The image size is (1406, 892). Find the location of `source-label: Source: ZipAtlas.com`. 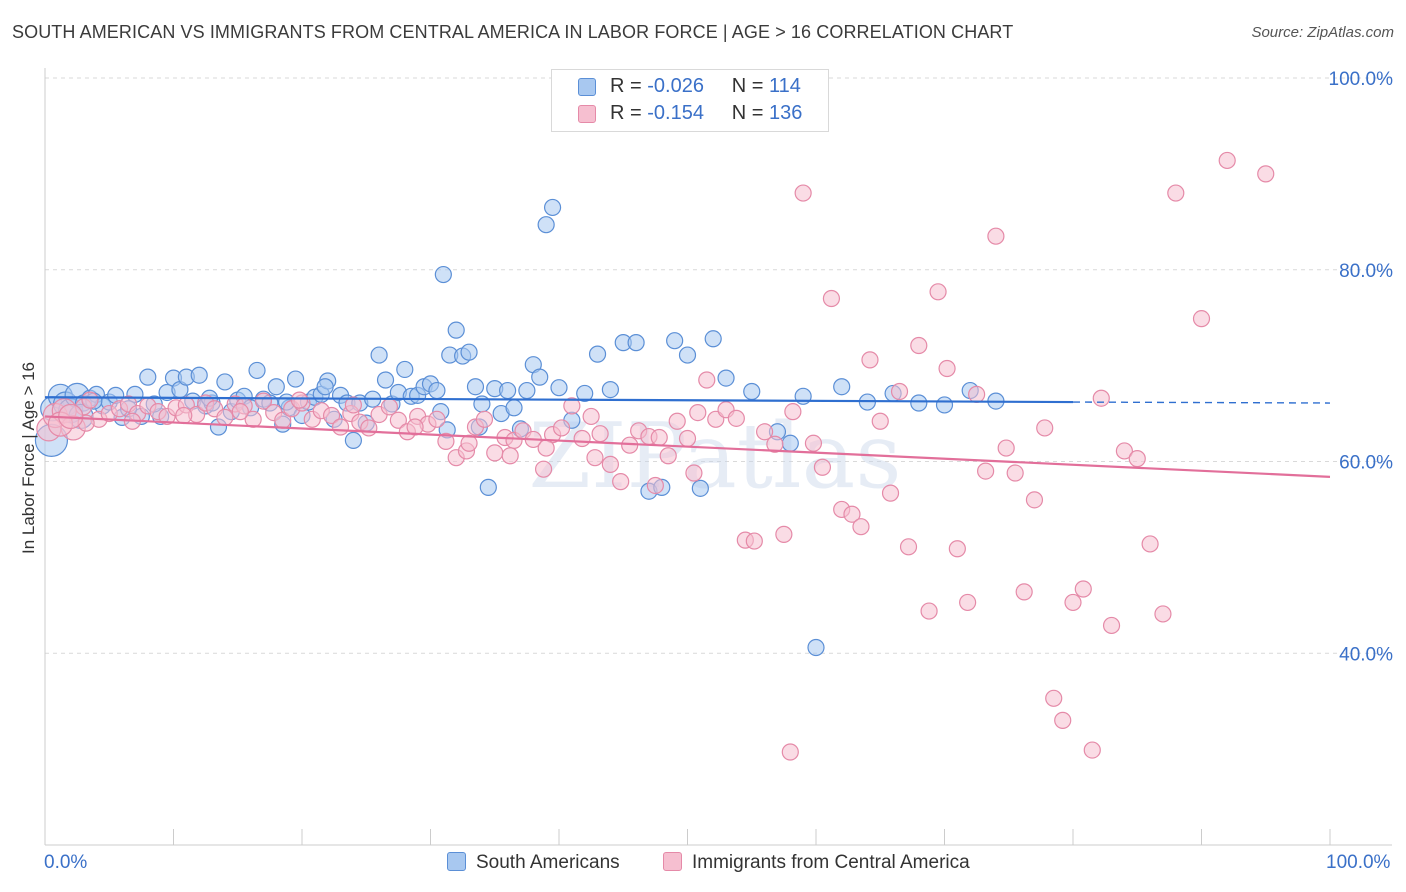

source-label: Source: ZipAtlas.com is located at coordinates (1322, 32).